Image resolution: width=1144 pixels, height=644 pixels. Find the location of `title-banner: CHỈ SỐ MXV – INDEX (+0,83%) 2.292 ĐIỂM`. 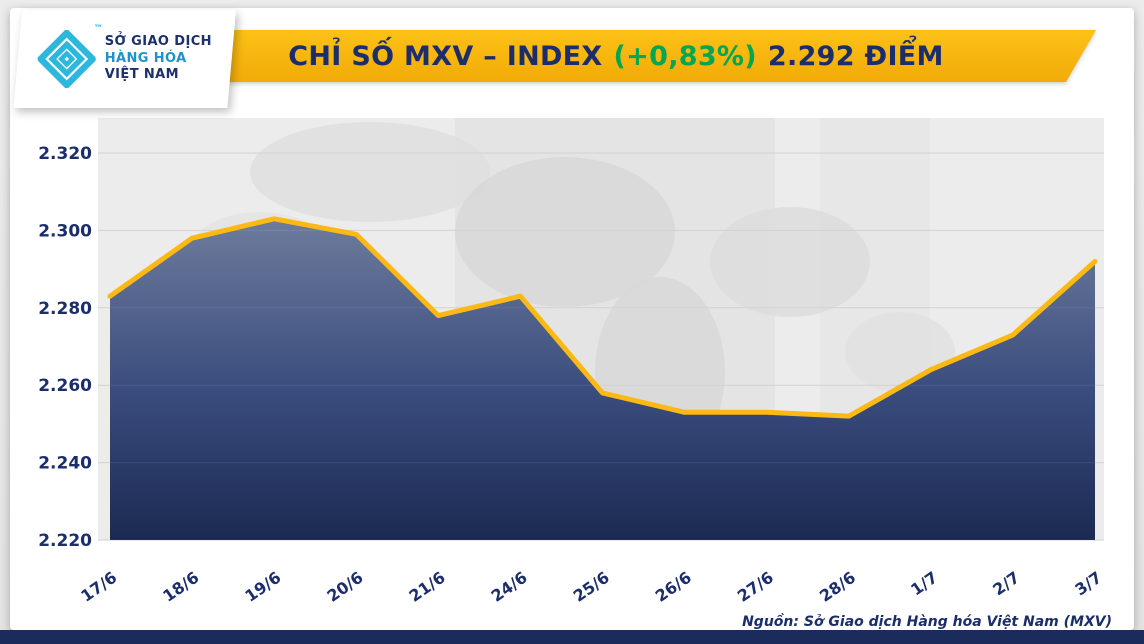

title-banner: CHỈ SỐ MXV – INDEX (+0,83%) 2.292 ĐIỂM is located at coordinates (581, 56).